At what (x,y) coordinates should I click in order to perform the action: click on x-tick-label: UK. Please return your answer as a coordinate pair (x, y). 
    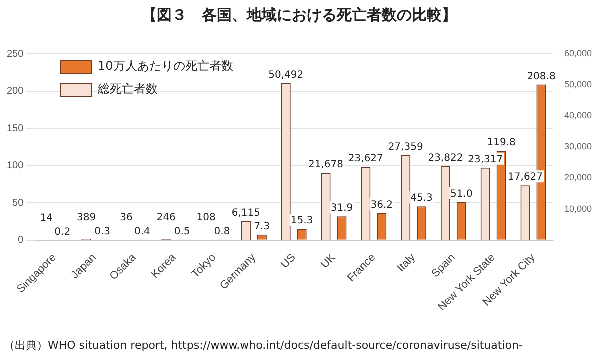
    Looking at the image, I should click on (328, 261).